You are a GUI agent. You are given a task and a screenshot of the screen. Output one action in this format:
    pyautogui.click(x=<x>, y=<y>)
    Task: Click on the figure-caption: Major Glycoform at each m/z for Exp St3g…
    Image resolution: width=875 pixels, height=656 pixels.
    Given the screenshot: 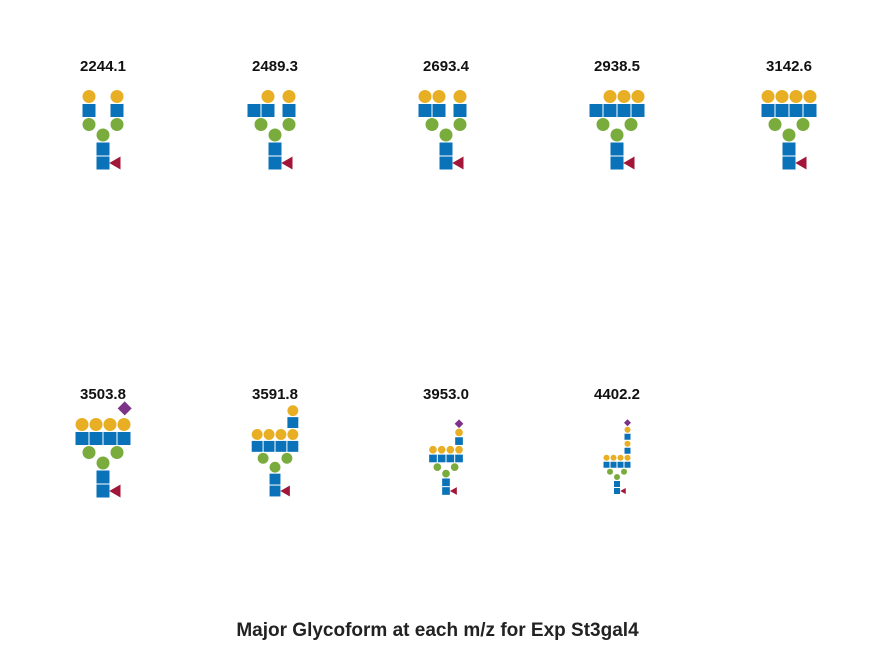 What is the action you would take?
    pyautogui.click(x=437, y=630)
    